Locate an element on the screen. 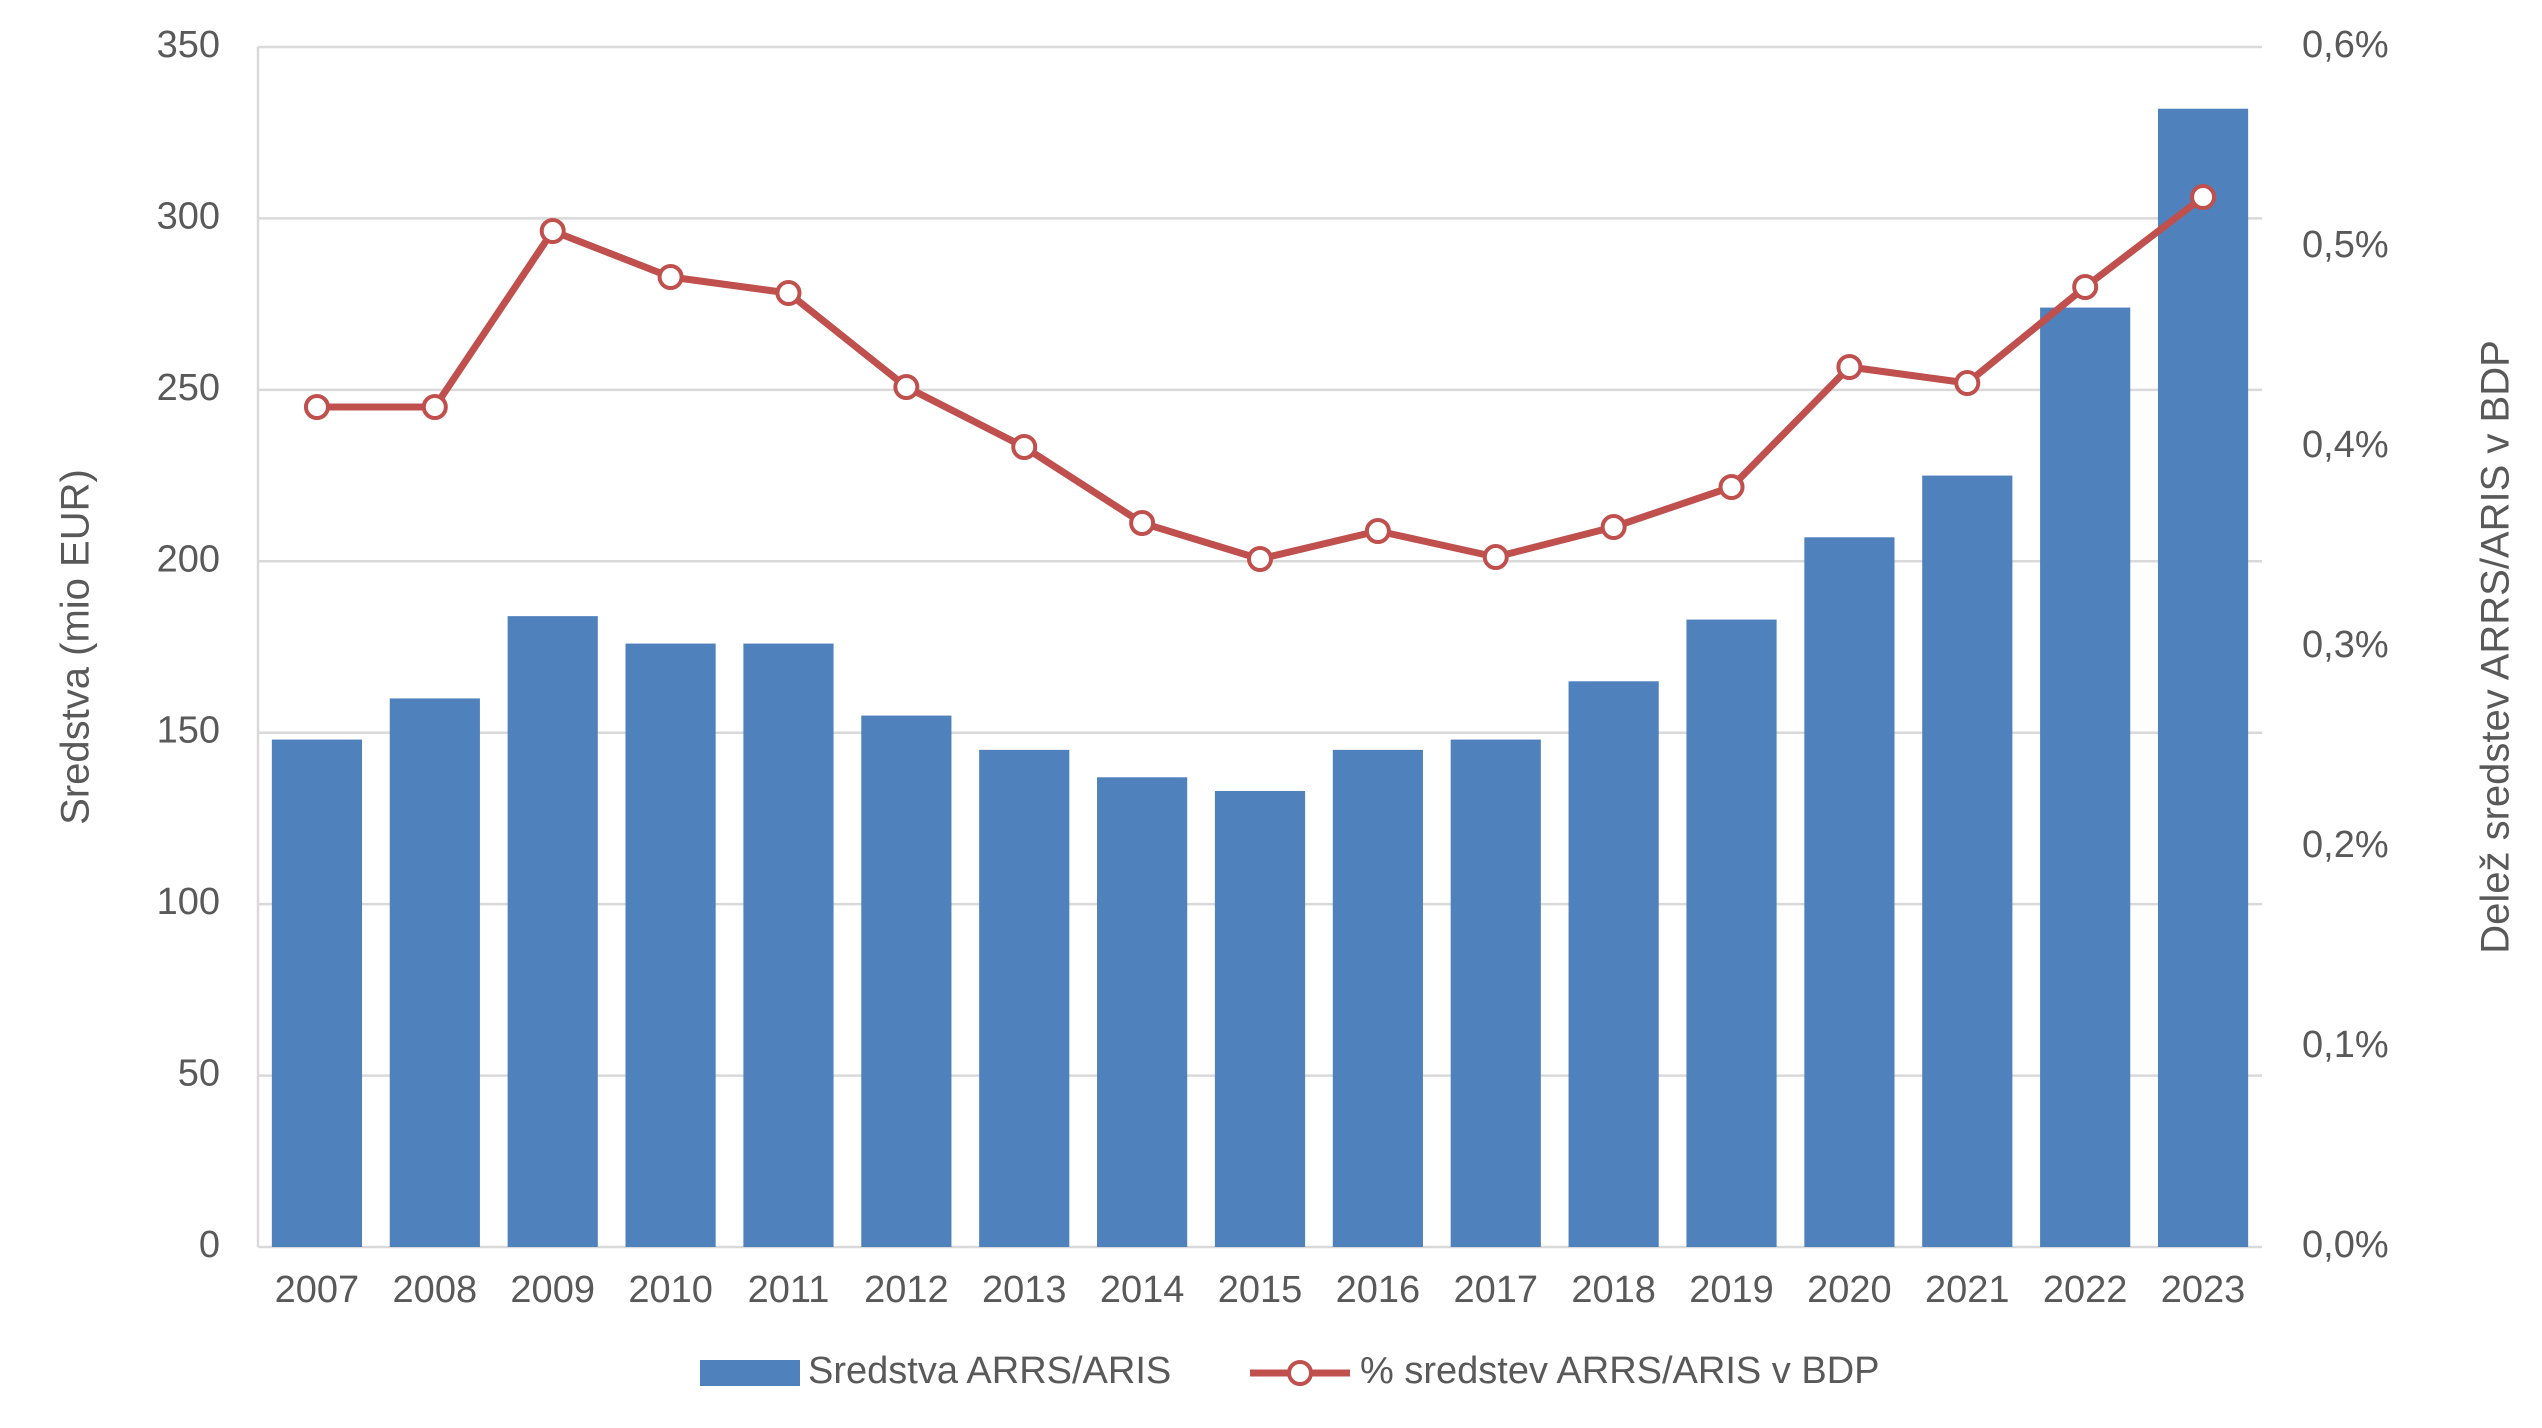 This screenshot has width=2542, height=1428. line-point-2015 is located at coordinates (1260, 559).